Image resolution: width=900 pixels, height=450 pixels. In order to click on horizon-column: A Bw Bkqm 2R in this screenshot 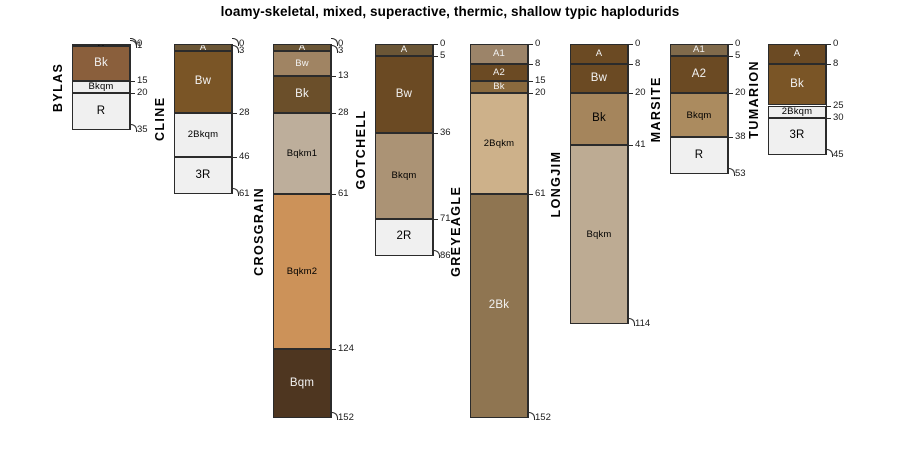, I will do `click(404, 150)`.